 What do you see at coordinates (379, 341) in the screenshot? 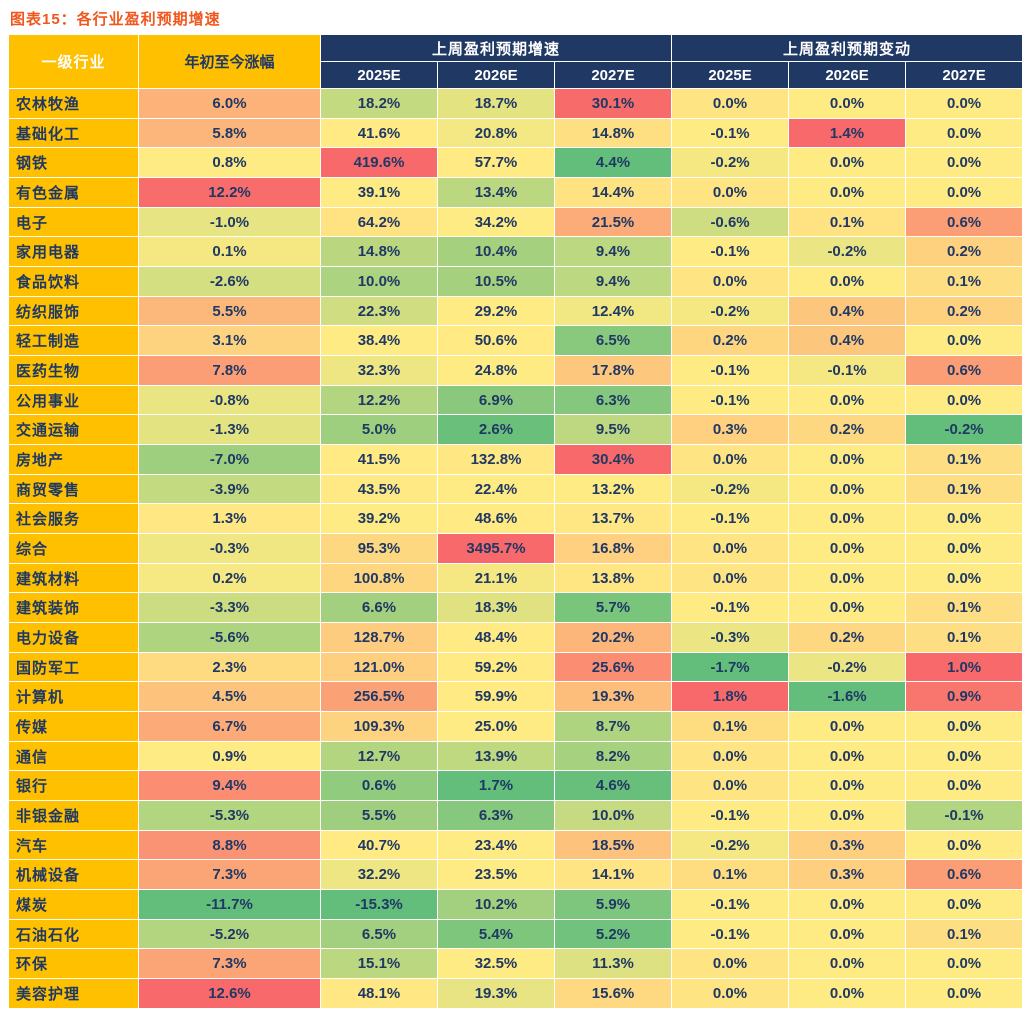
I see `value-cell: 38.4%` at bounding box center [379, 341].